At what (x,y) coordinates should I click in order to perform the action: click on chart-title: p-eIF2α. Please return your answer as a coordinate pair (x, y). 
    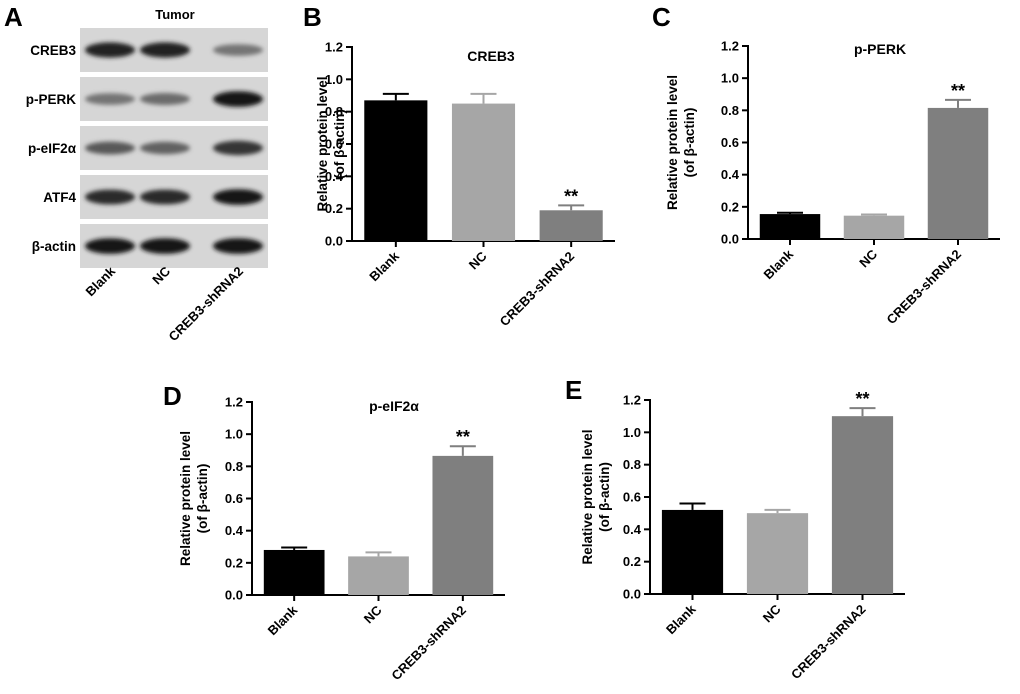
    Looking at the image, I should click on (394, 406).